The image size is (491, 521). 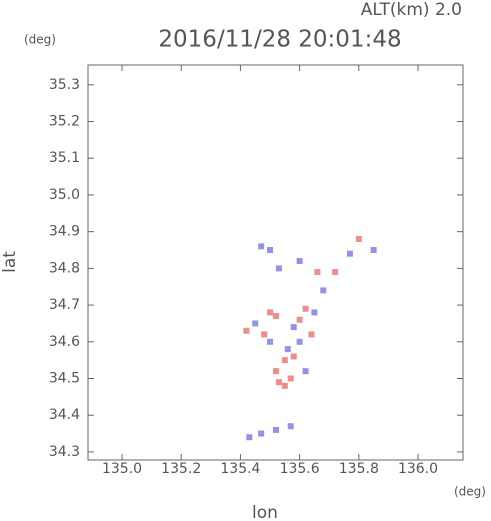 I want to click on y-axis-label: lat, so click(x=10, y=262).